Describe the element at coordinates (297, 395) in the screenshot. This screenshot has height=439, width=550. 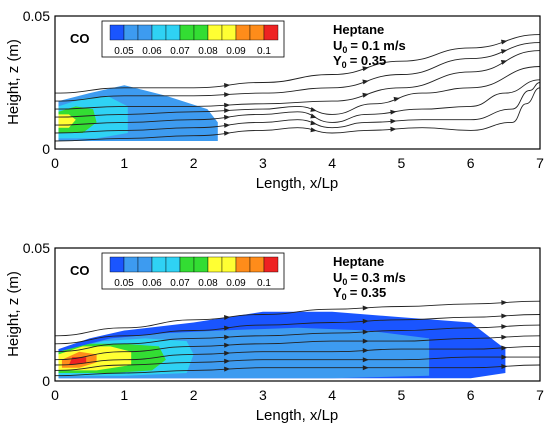
I see `x-tick-labels: 0 1 2 3 4 5 6 7` at that location.